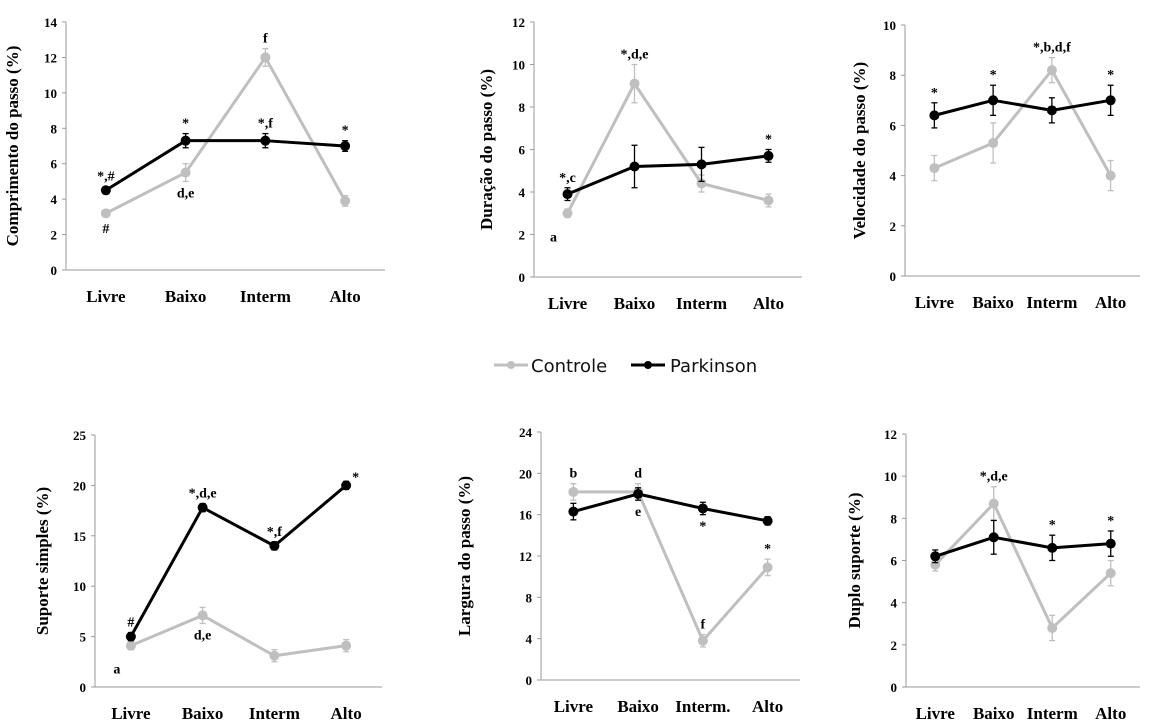 This screenshot has width=1161, height=720. What do you see at coordinates (526, 432) in the screenshot?
I see `y-tick-label: 24` at bounding box center [526, 432].